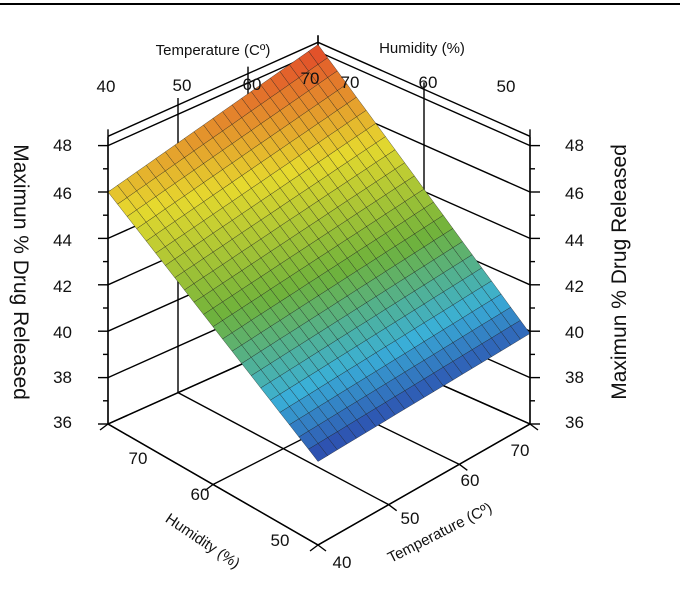 Image resolution: width=680 pixels, height=609 pixels. What do you see at coordinates (342, 562) in the screenshot?
I see `tick-bot-temp-40: 40` at bounding box center [342, 562].